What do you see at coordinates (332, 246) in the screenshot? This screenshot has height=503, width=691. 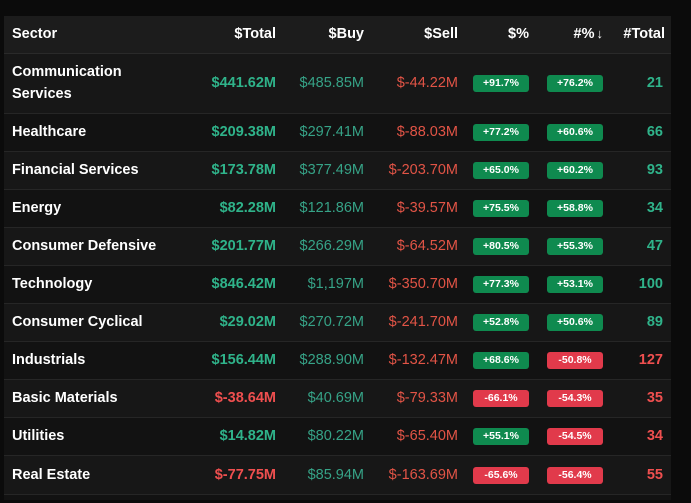 I see `buy-value: $266.29M` at bounding box center [332, 246].